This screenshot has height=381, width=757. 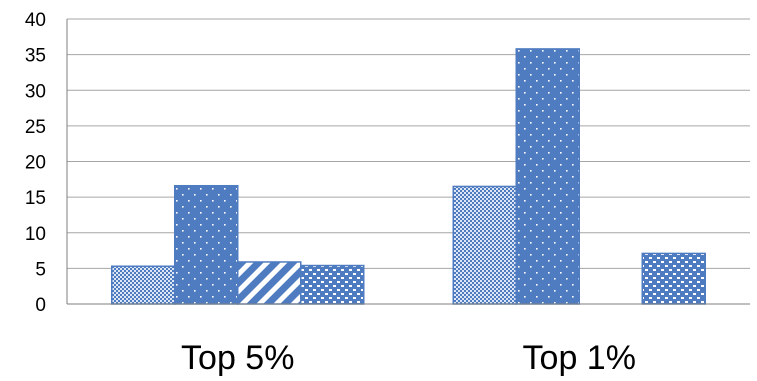 I want to click on bar-top-5--series-4, so click(x=332, y=284).